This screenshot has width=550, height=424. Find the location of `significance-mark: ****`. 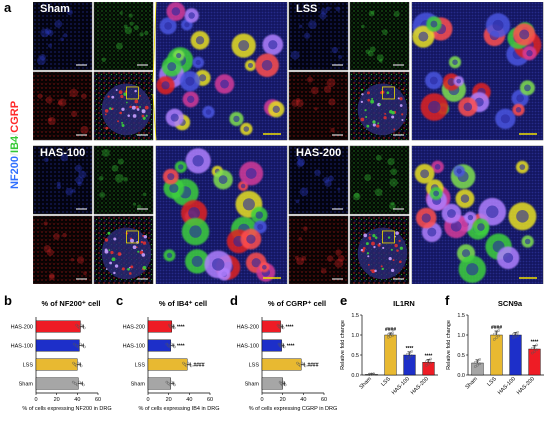

significance-mark: **** is located at coordinates (290, 328).